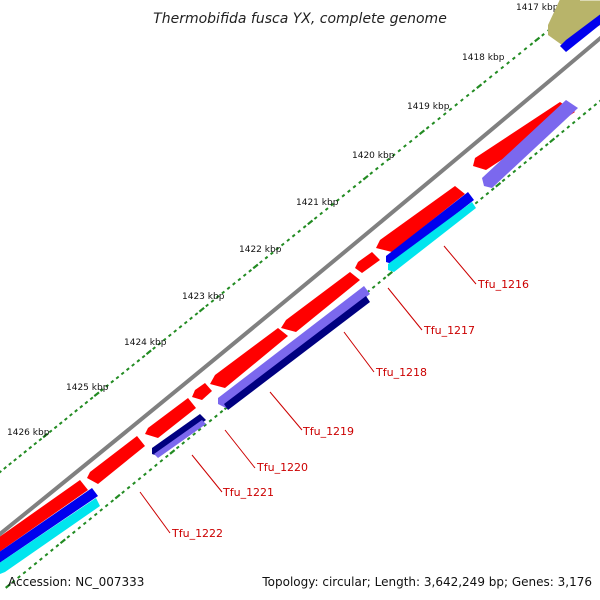 This screenshot has height=600, width=600. Describe the element at coordinates (328, 431) in the screenshot. I see `gene-label-tfu-1219: Tfu_1219` at that location.